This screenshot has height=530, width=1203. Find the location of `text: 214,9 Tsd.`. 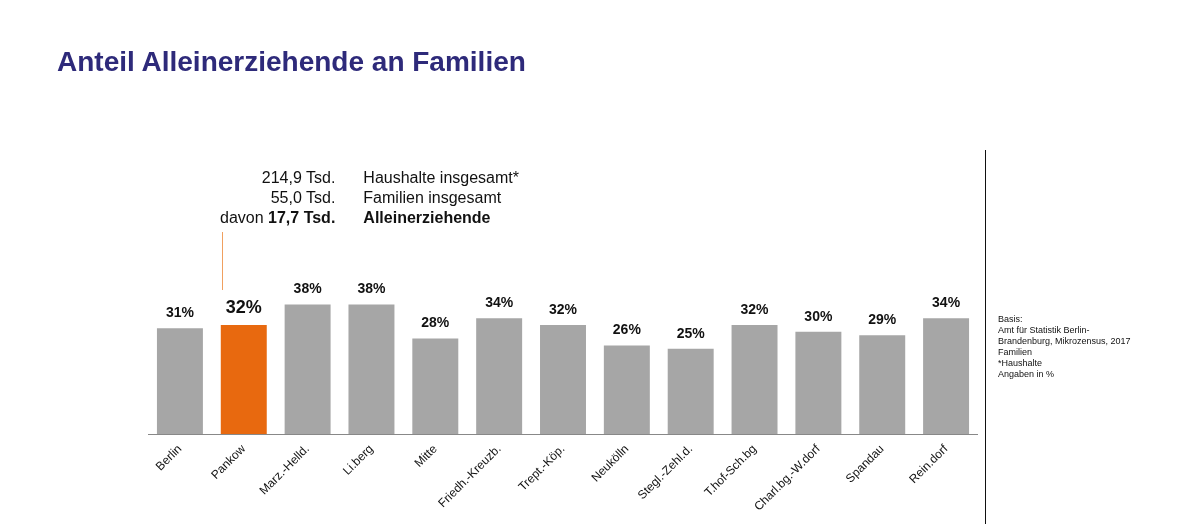

text: 214,9 Tsd. is located at coordinates (298, 177).